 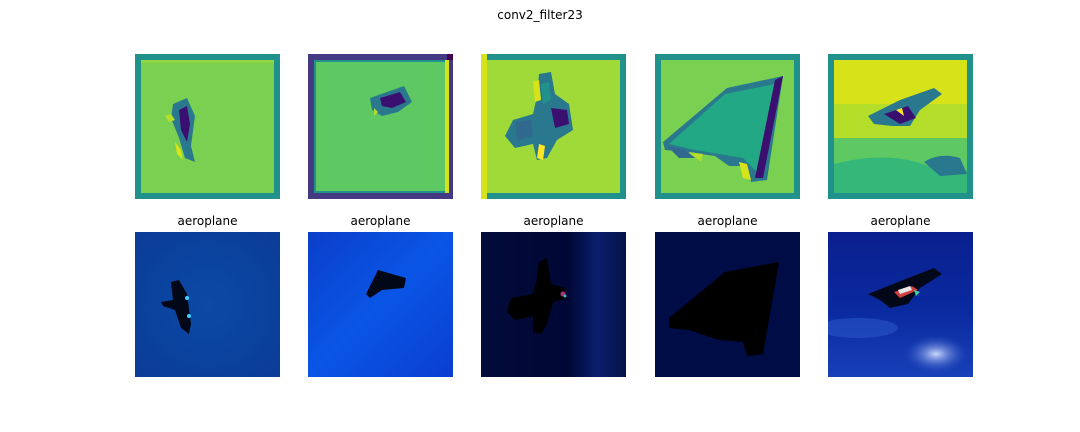 I want to click on image-label-5: aeroplane, so click(x=900, y=221).